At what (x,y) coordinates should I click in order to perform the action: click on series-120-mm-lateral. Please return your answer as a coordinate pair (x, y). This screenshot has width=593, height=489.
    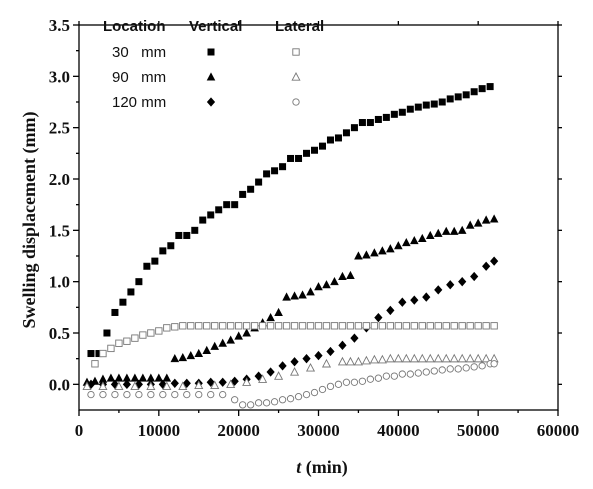
    Looking at the image, I should click on (292, 384).